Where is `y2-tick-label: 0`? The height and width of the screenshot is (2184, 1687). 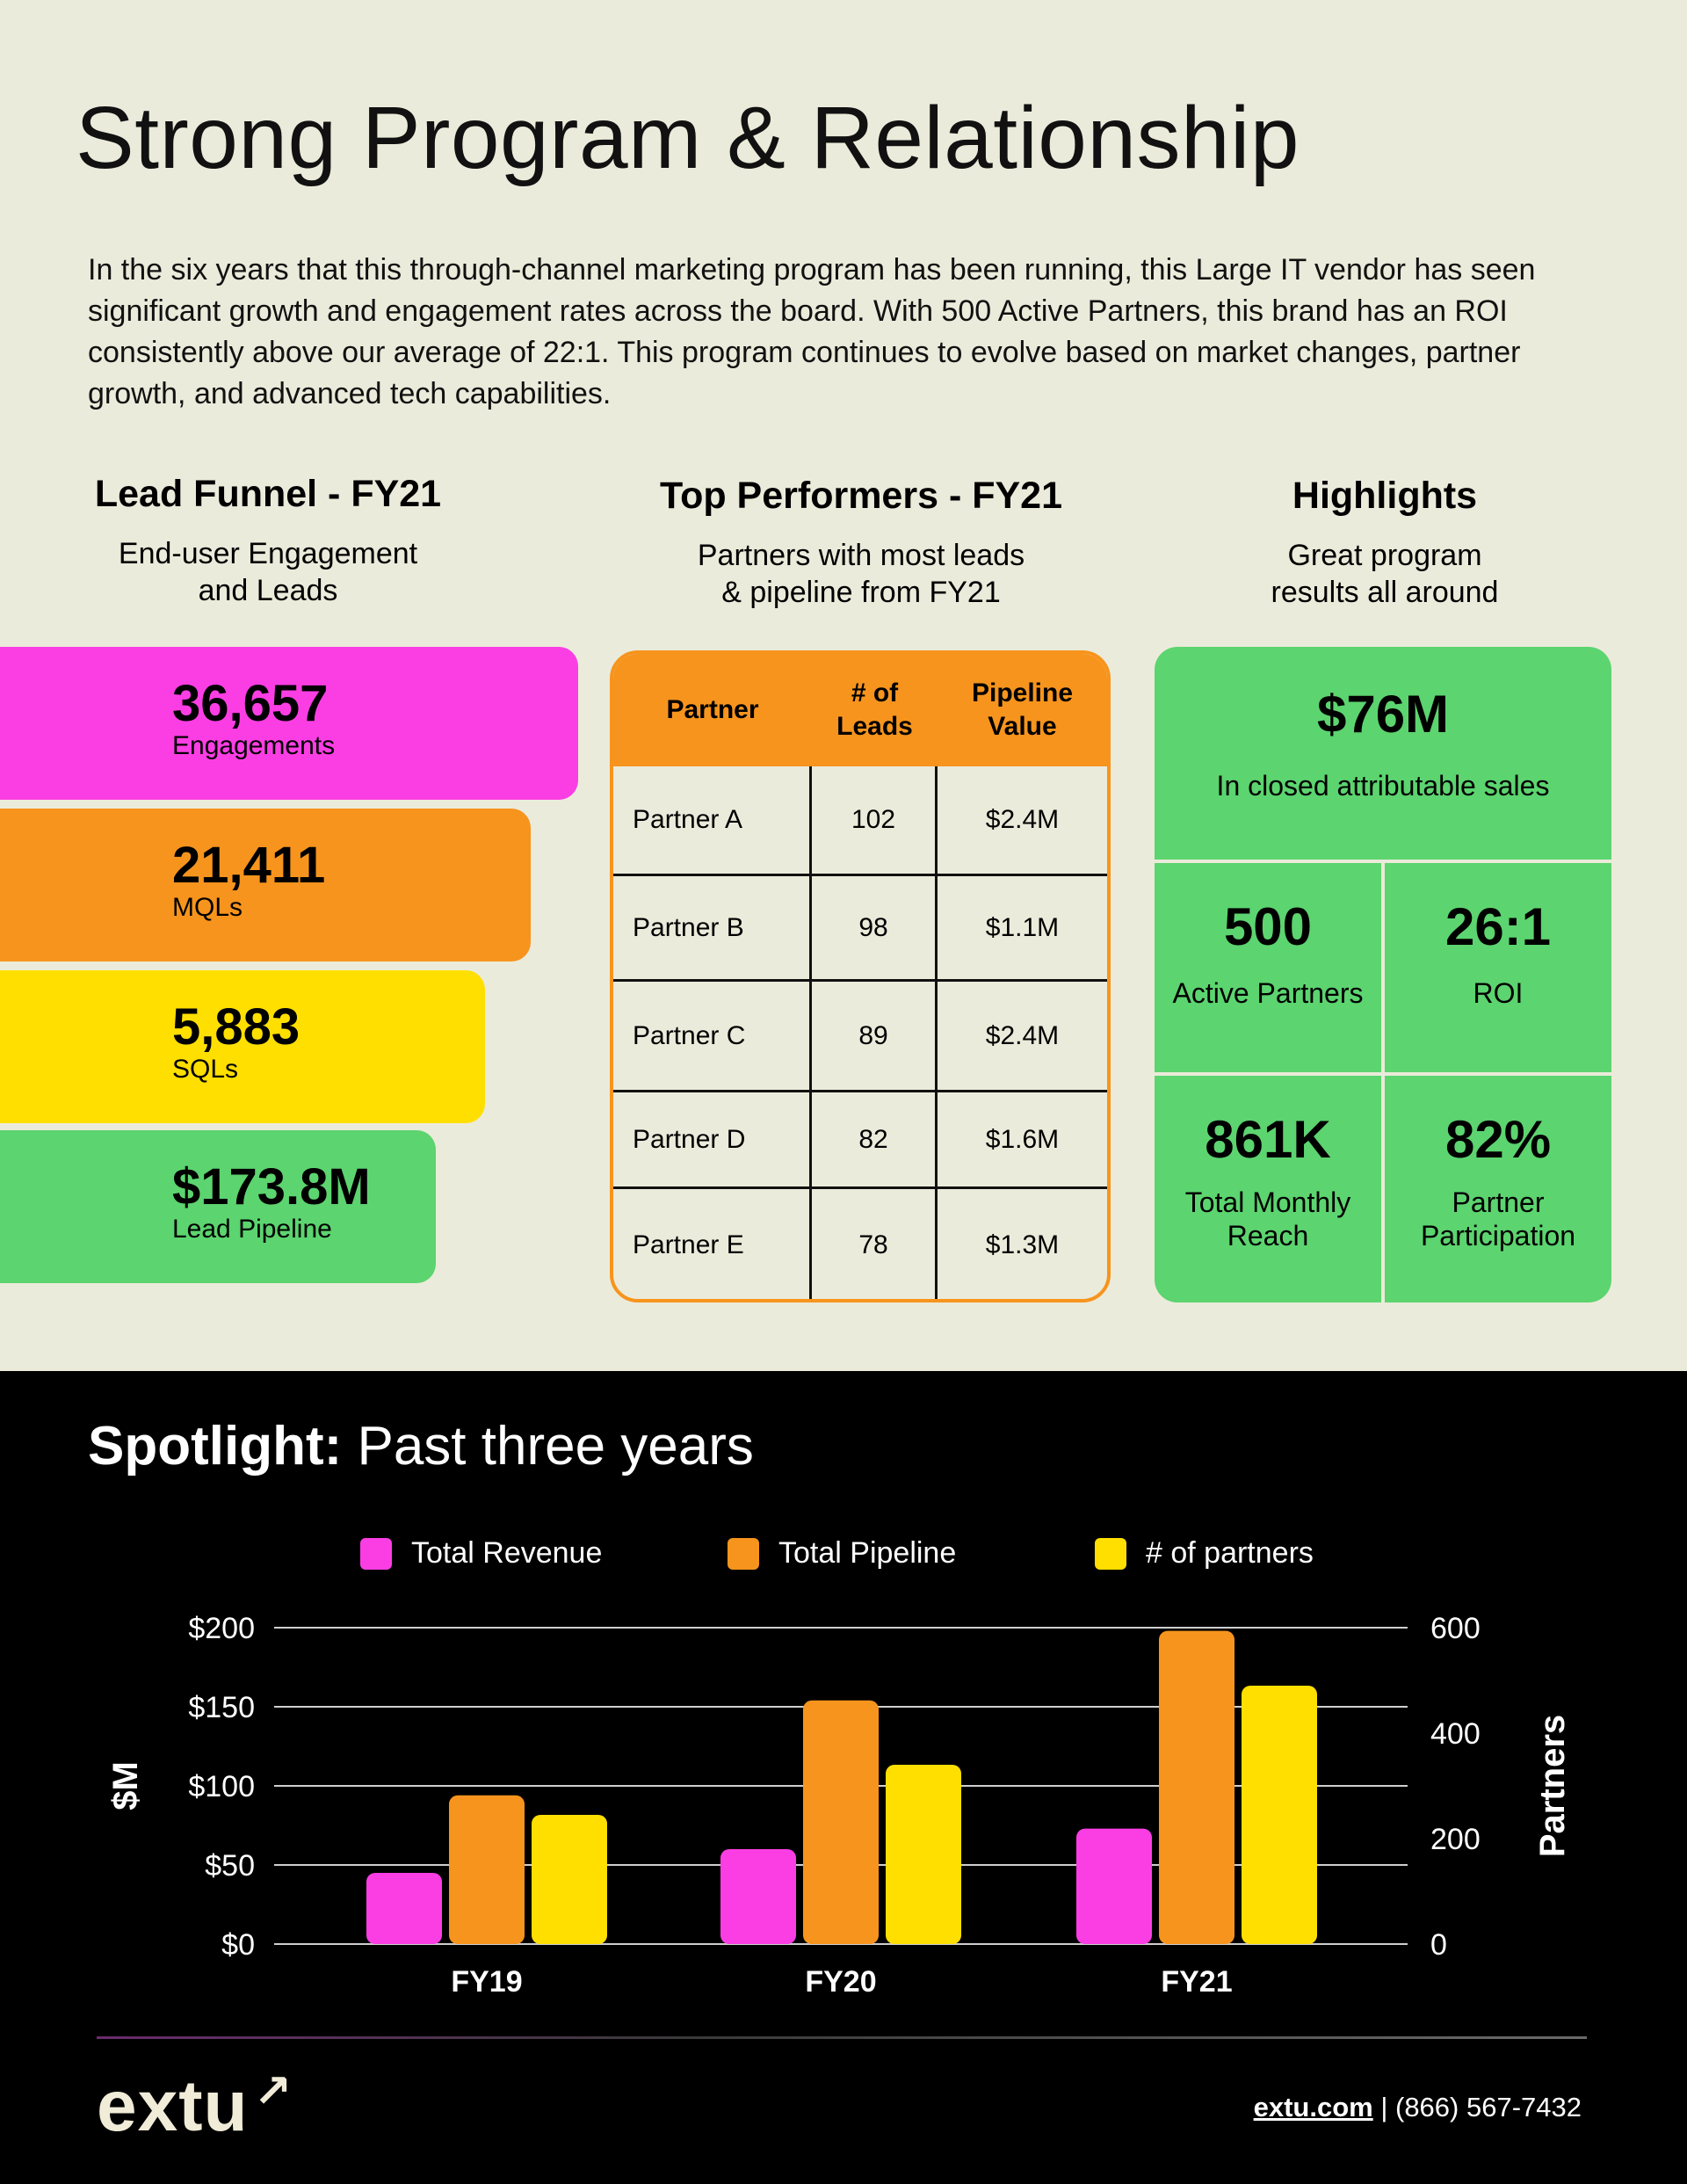 y2-tick-label: 0 is located at coordinates (1438, 1945).